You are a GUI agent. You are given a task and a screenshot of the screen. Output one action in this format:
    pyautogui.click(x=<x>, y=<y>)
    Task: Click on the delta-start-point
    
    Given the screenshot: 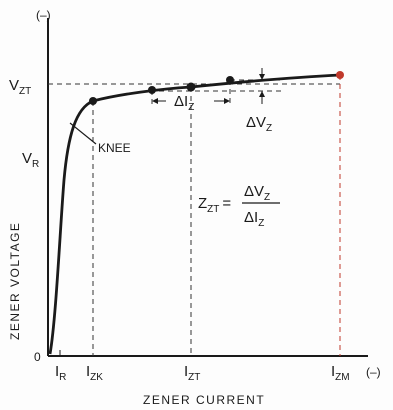 What is the action you would take?
    pyautogui.click(x=152, y=90)
    